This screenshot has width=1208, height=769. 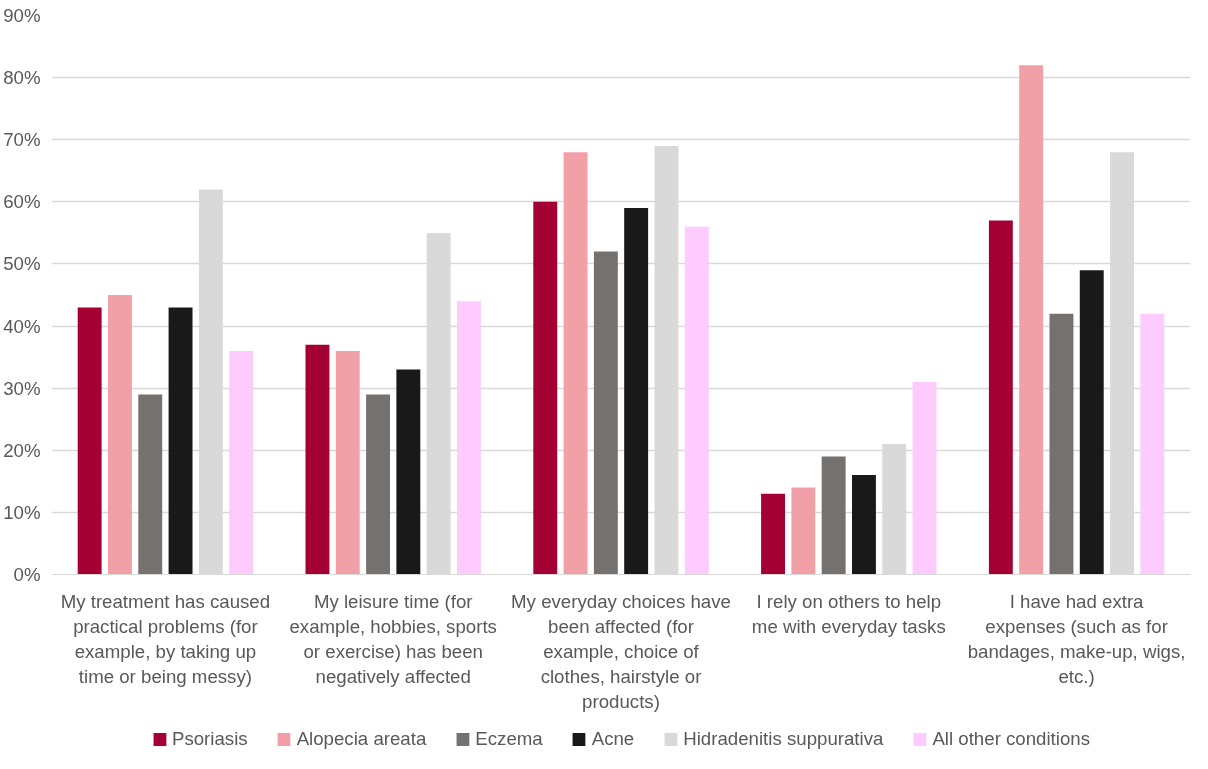 What do you see at coordinates (22, 264) in the screenshot?
I see `y-tick-label: 50%` at bounding box center [22, 264].